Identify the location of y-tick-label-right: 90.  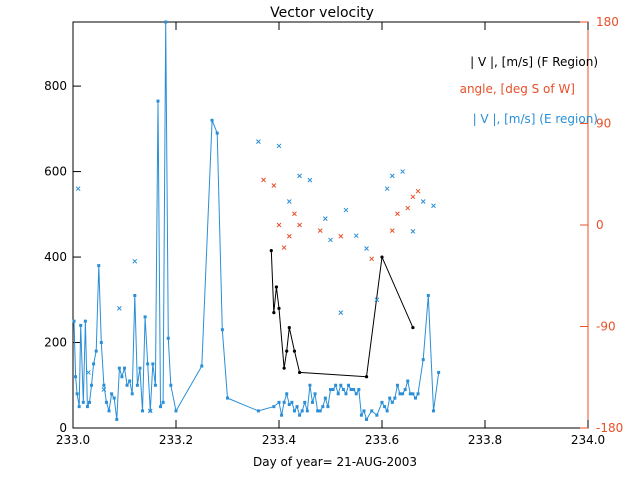
(603, 124).